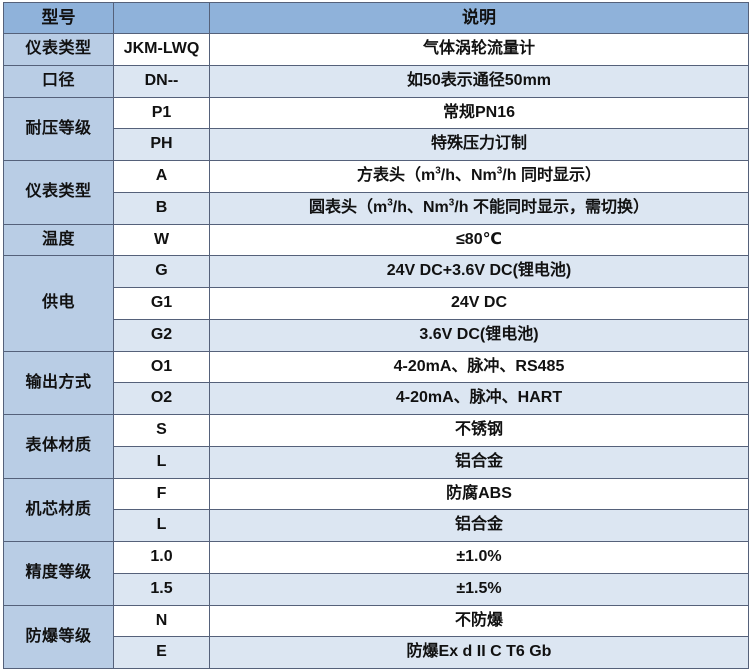 The height and width of the screenshot is (669, 750). Describe the element at coordinates (479, 18) in the screenshot. I see `header-cell-description: 说明` at that location.